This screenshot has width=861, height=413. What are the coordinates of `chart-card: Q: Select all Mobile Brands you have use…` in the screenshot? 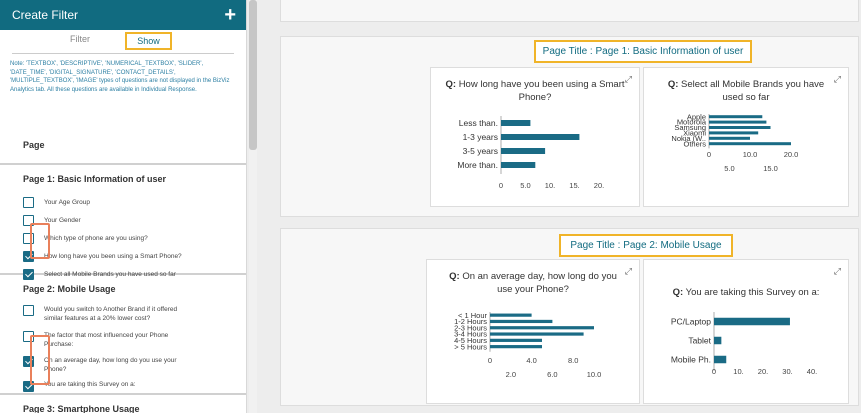 It's located at (746, 137).